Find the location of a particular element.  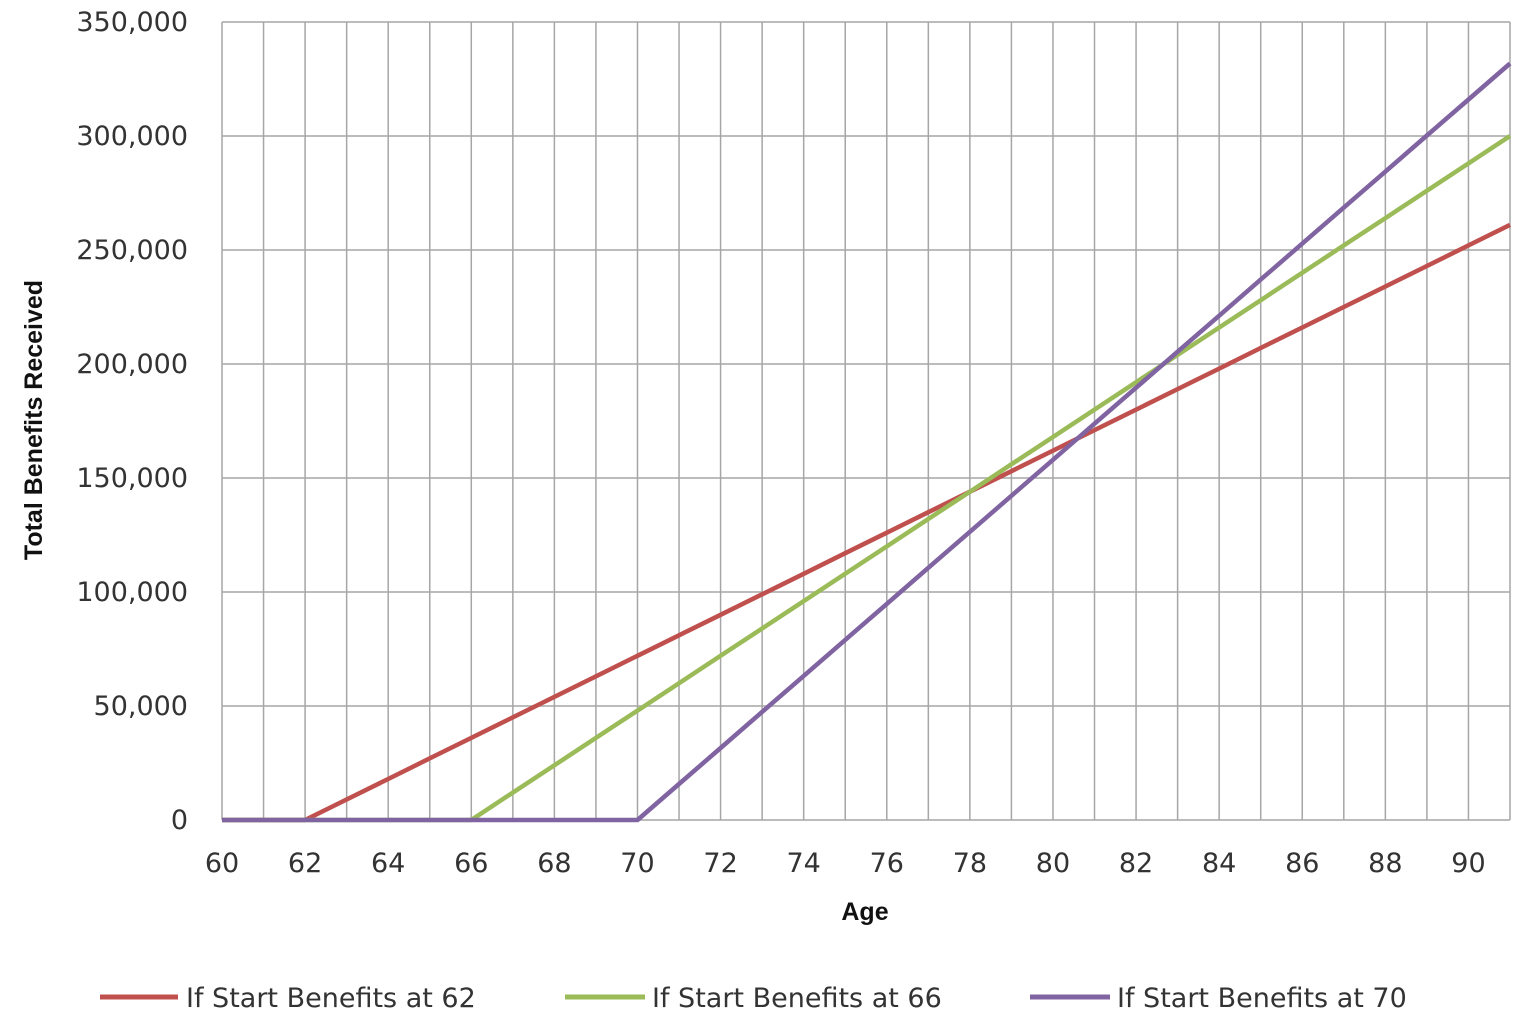

legend-label-3: If Start Benefits at 70 is located at coordinates (1262, 997).